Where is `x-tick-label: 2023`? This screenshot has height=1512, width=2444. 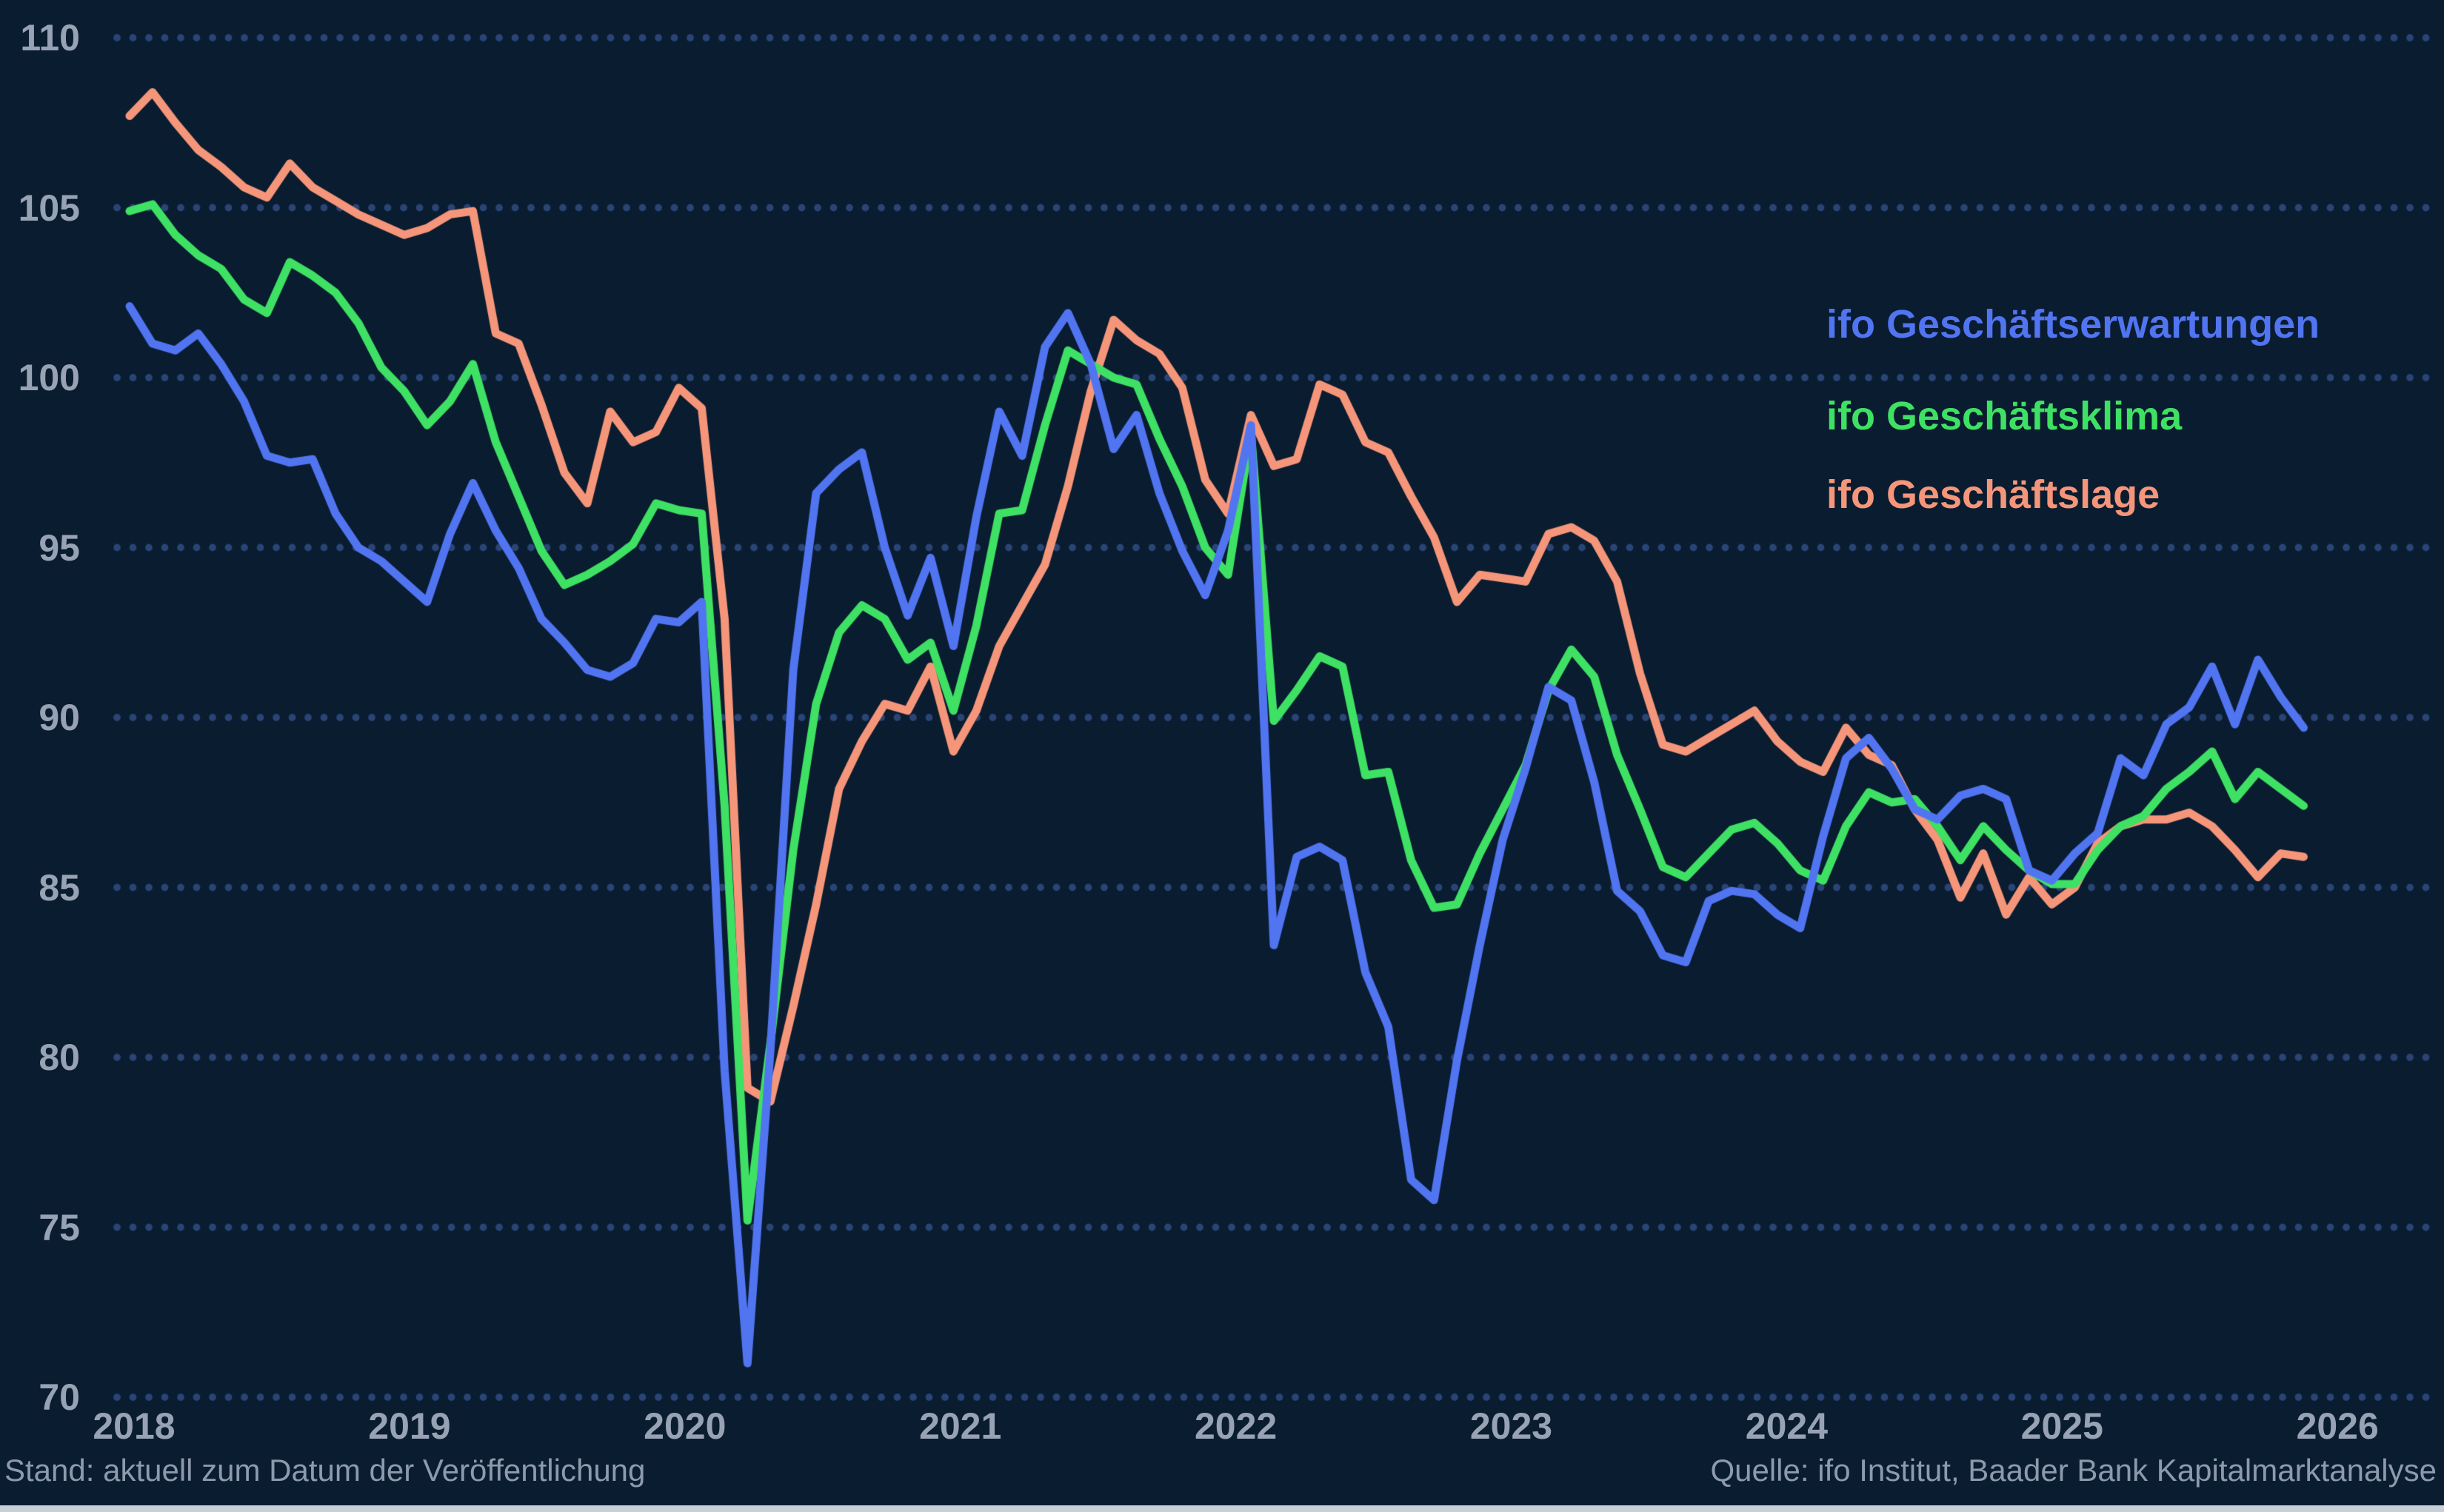 x-tick-label: 2023 is located at coordinates (1511, 1426).